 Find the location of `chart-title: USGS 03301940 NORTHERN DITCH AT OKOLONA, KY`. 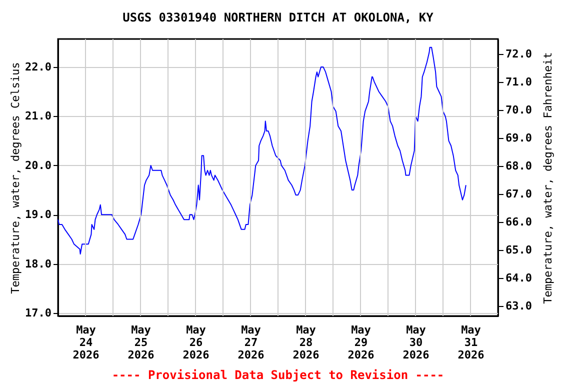

chart-title: USGS 03301940 NORTHERN DITCH AT OKOLONA, KY is located at coordinates (278, 17).